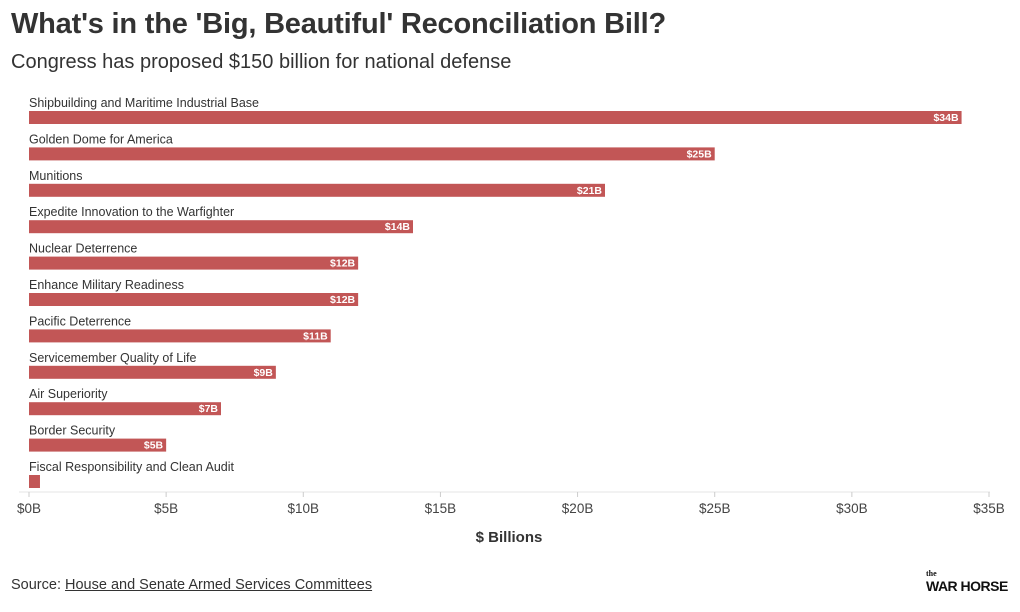 This screenshot has width=1020, height=612. Describe the element at coordinates (931, 573) in the screenshot. I see `logo-the: the` at that location.